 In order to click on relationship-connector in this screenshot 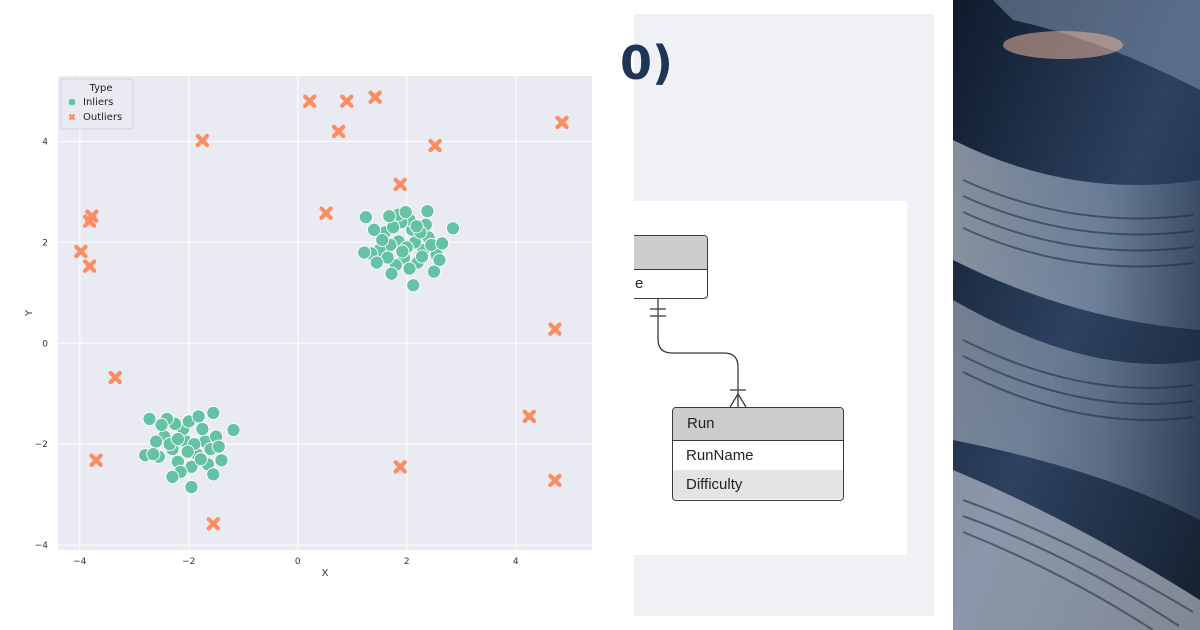, I will do `click(698, 352)`.